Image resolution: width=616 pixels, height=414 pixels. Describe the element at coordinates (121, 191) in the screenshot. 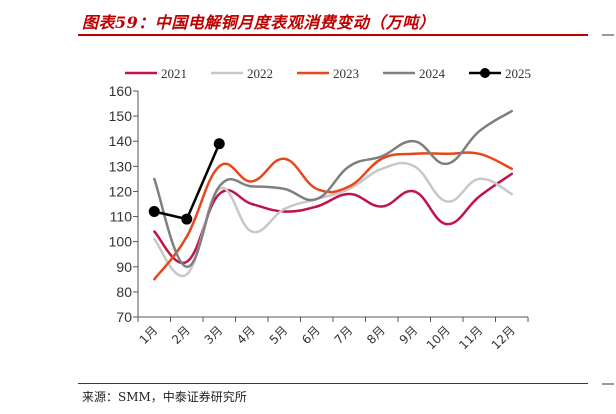

I see `y-tick-label: 120` at that location.